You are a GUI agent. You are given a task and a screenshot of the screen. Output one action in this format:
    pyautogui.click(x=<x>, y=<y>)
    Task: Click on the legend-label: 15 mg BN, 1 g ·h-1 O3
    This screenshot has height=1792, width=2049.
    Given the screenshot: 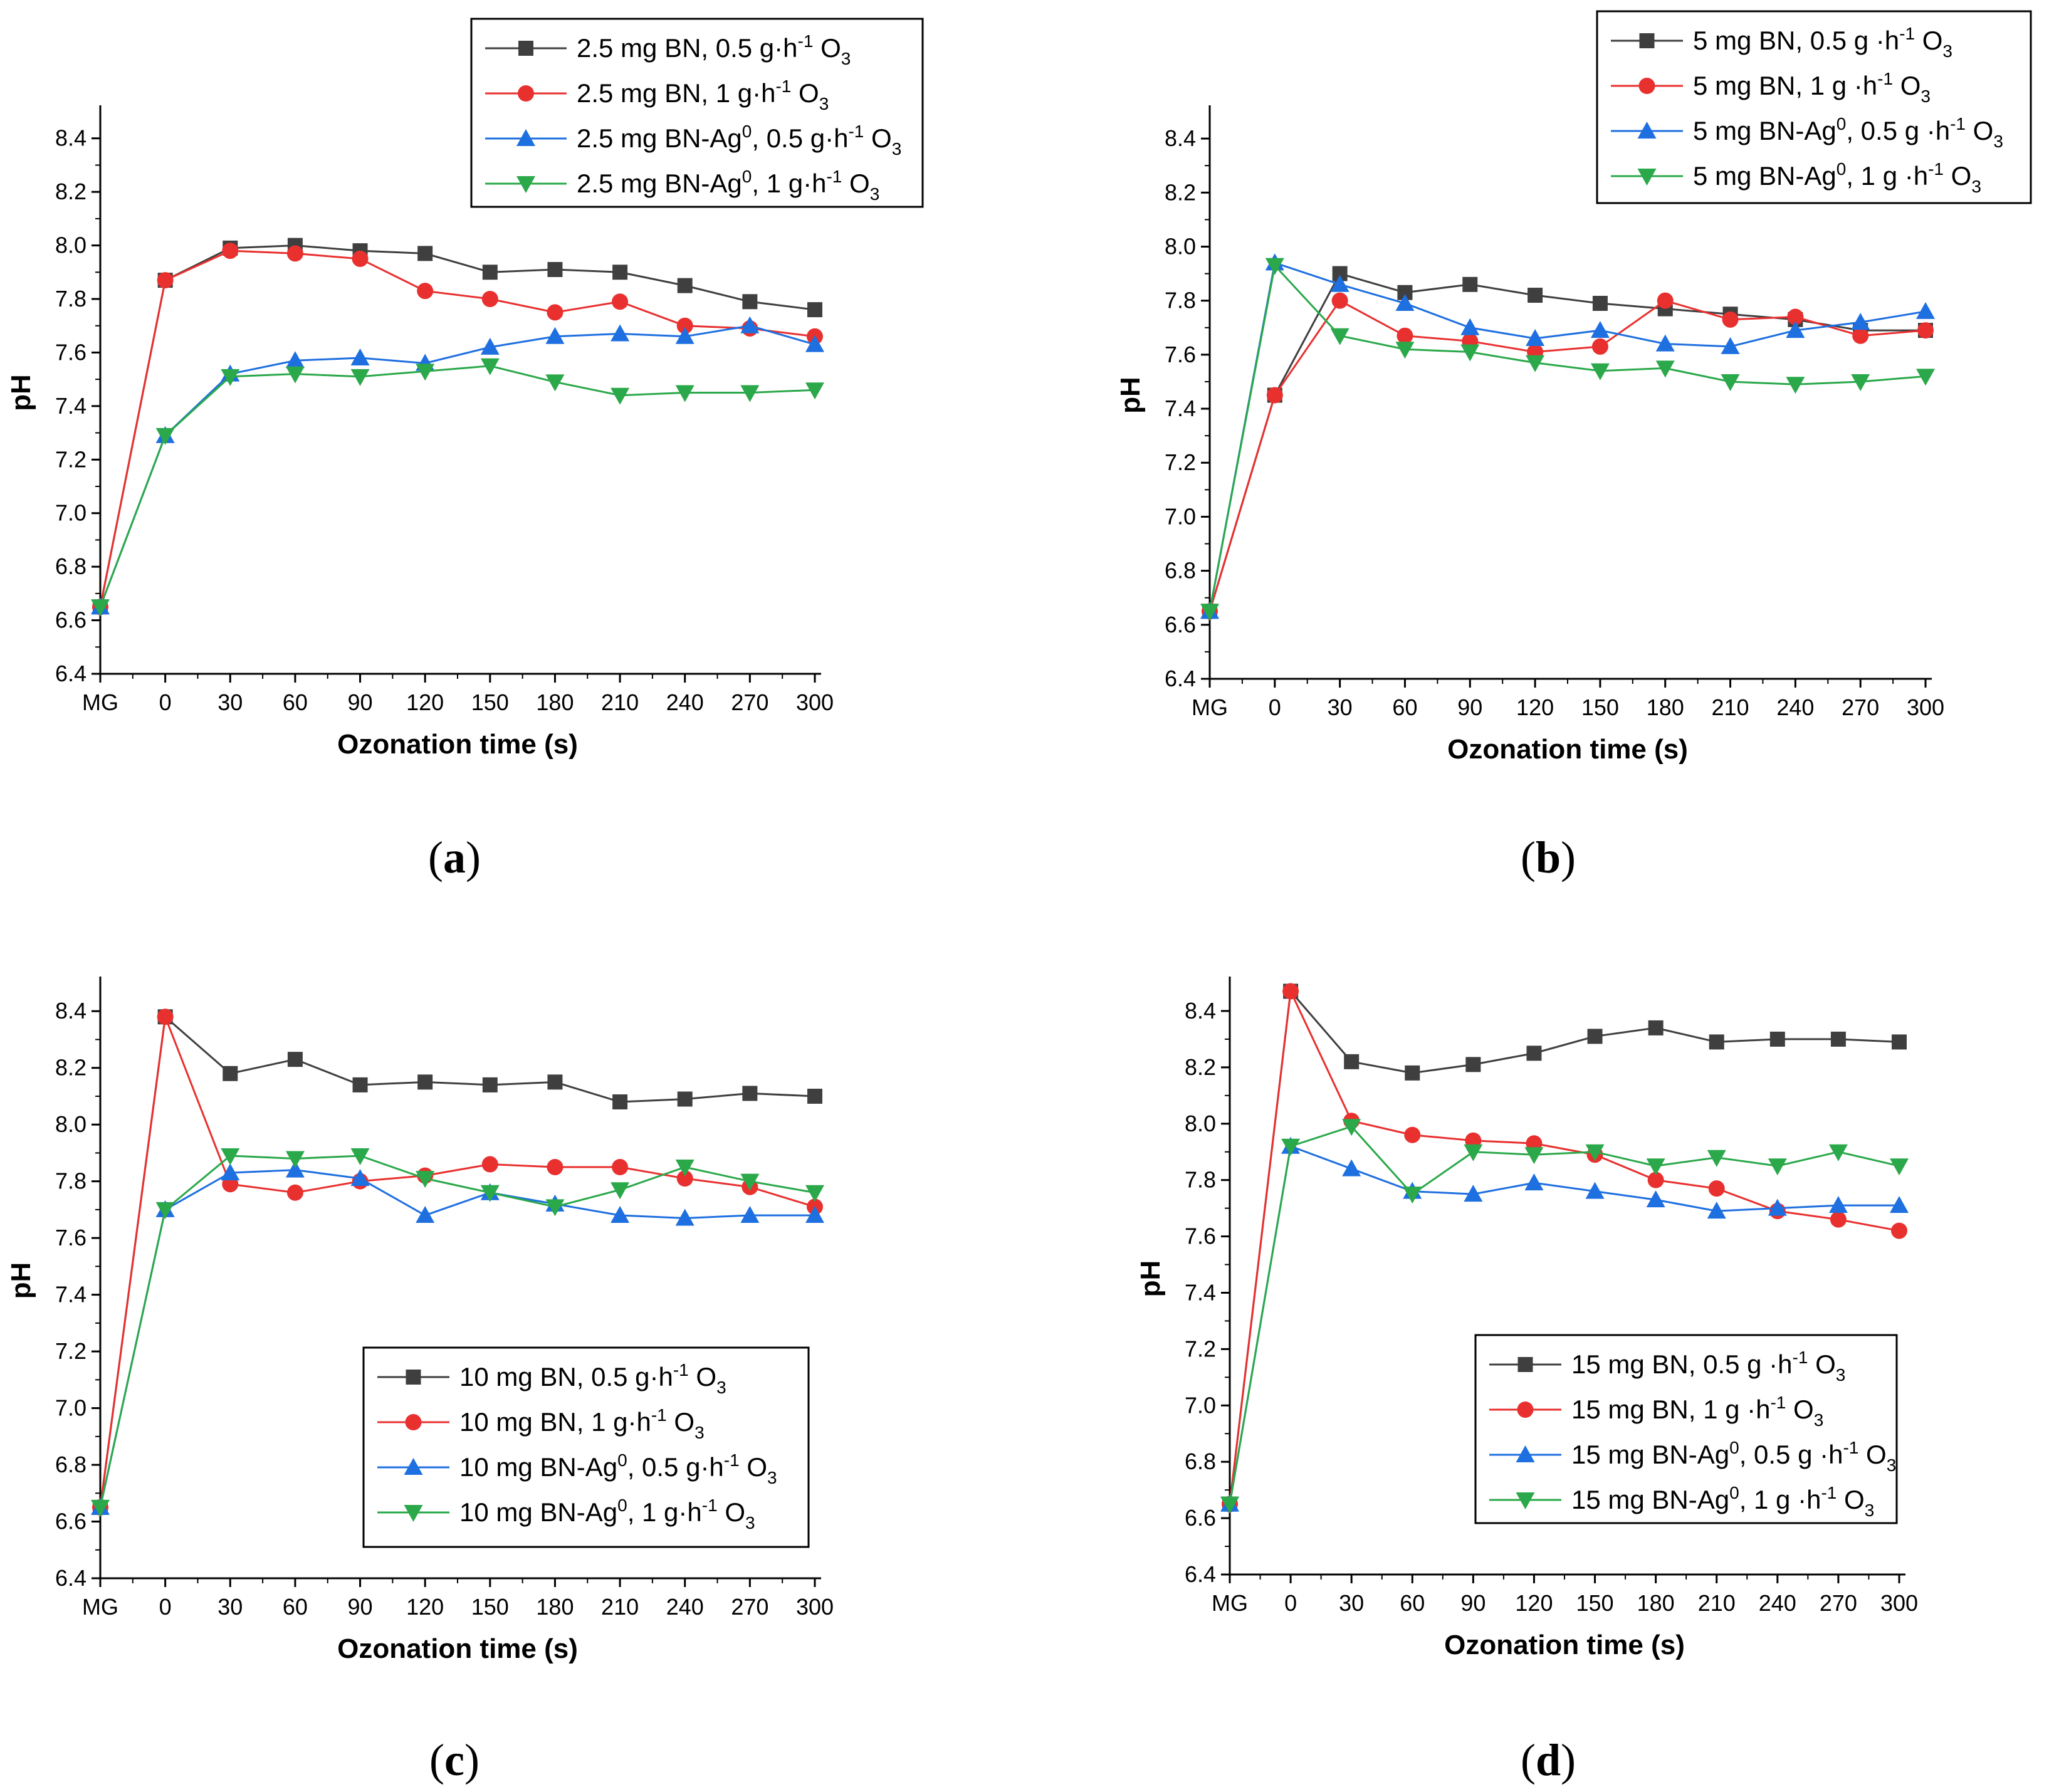 What is the action you would take?
    pyautogui.click(x=1697, y=1412)
    